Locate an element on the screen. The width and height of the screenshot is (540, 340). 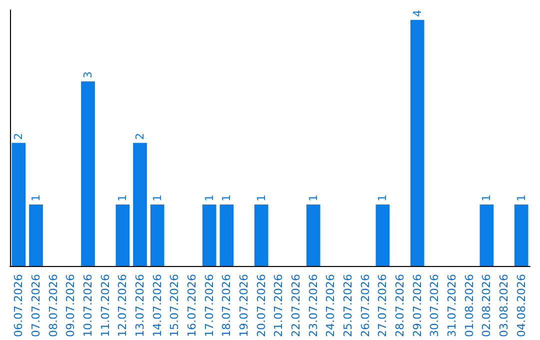
x-tick-label: 17.07.2026 is located at coordinates (209, 306).